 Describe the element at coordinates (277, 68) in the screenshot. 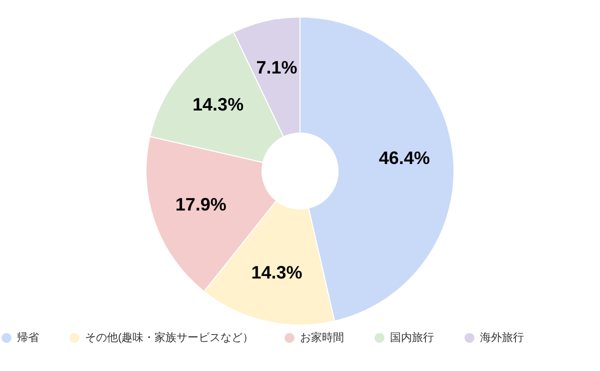

I see `data-label: 7.1%` at that location.